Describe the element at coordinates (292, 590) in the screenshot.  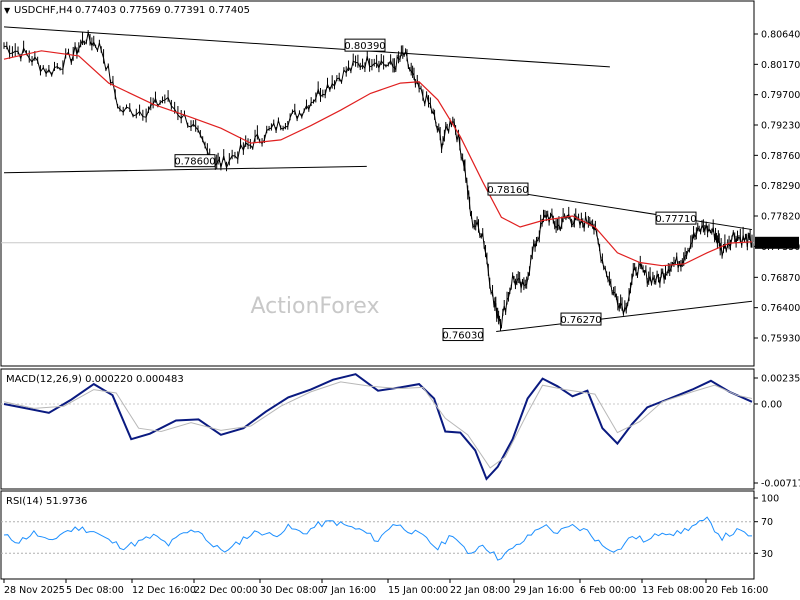
I see `time-tick-label-4: 30 Dec 08:00` at that location.